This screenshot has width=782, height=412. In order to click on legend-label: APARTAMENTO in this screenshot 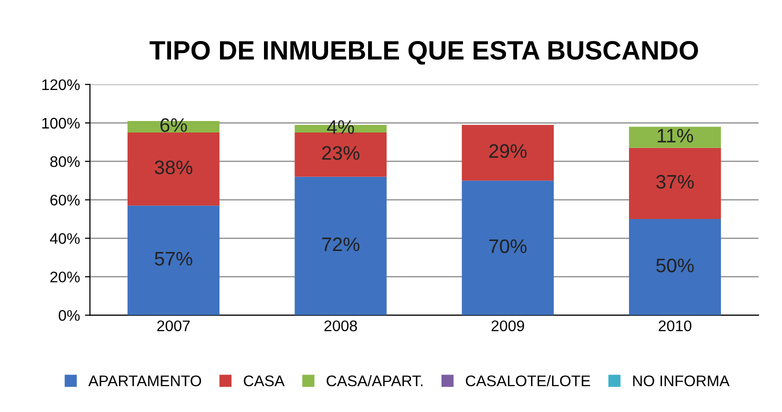, I will do `click(145, 380)`.